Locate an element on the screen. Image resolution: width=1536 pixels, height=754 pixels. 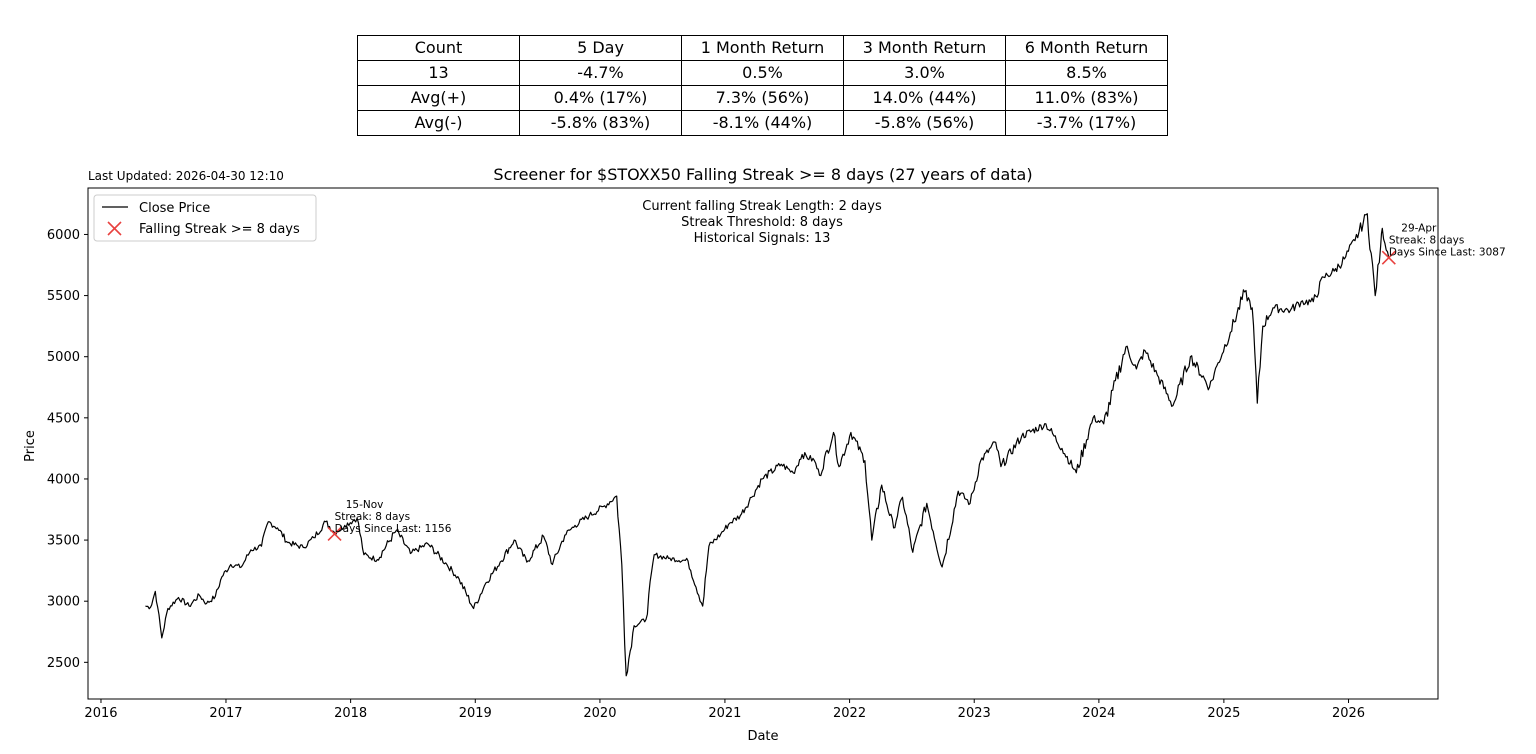
x-axis-label: Date is located at coordinates (762, 736).